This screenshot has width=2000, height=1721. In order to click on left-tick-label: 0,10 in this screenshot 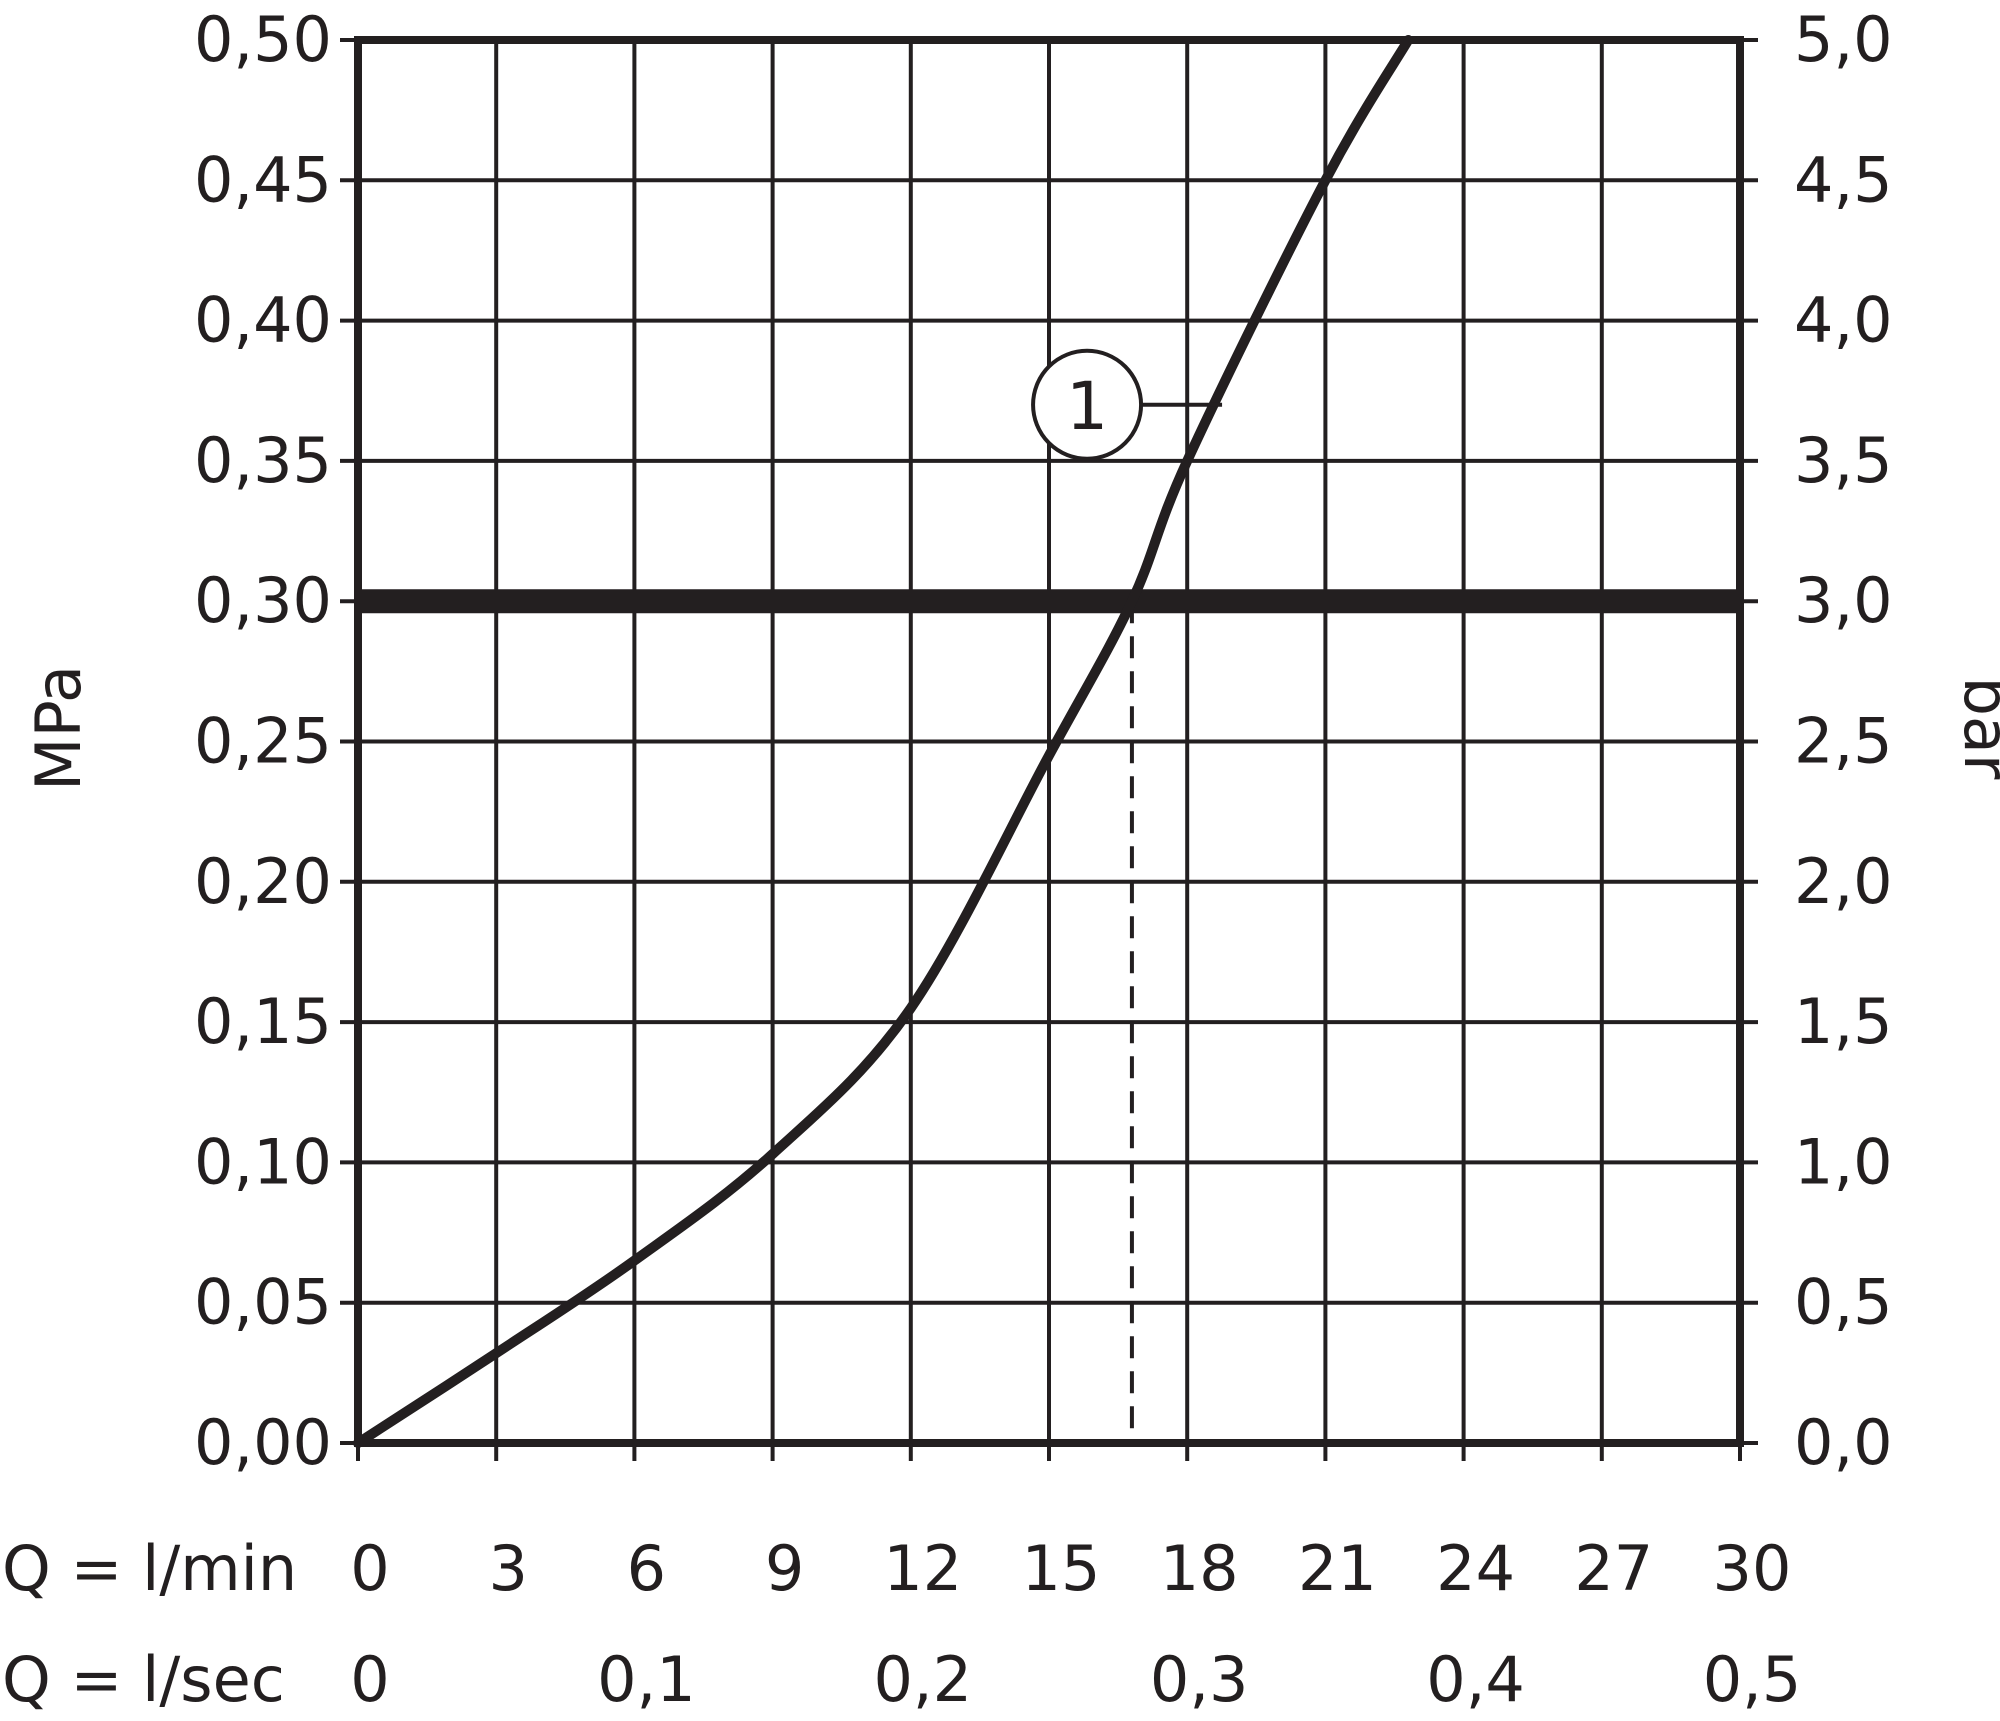, I will do `click(263, 1161)`.